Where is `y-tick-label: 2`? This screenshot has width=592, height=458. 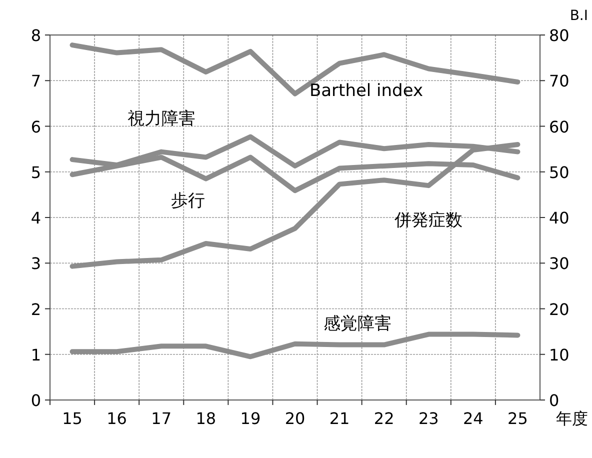 y-tick-label: 2 is located at coordinates (35, 309).